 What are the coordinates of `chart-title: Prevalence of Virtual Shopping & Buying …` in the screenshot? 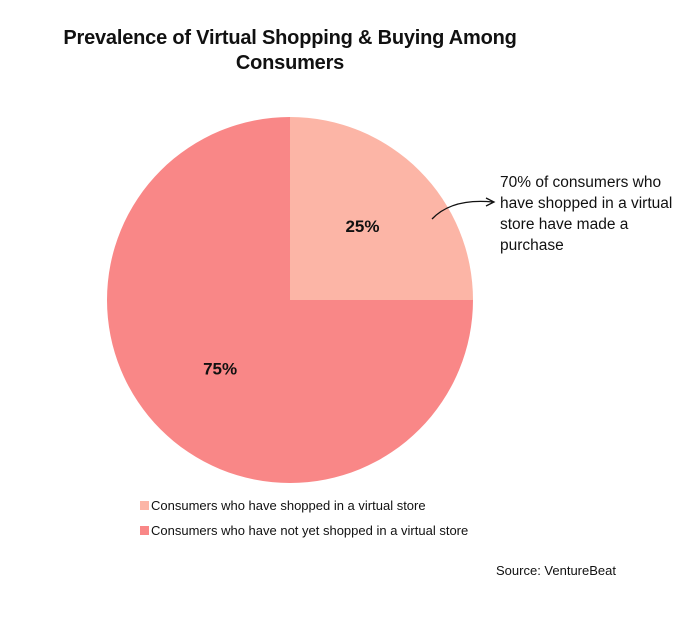 It's located at (290, 50).